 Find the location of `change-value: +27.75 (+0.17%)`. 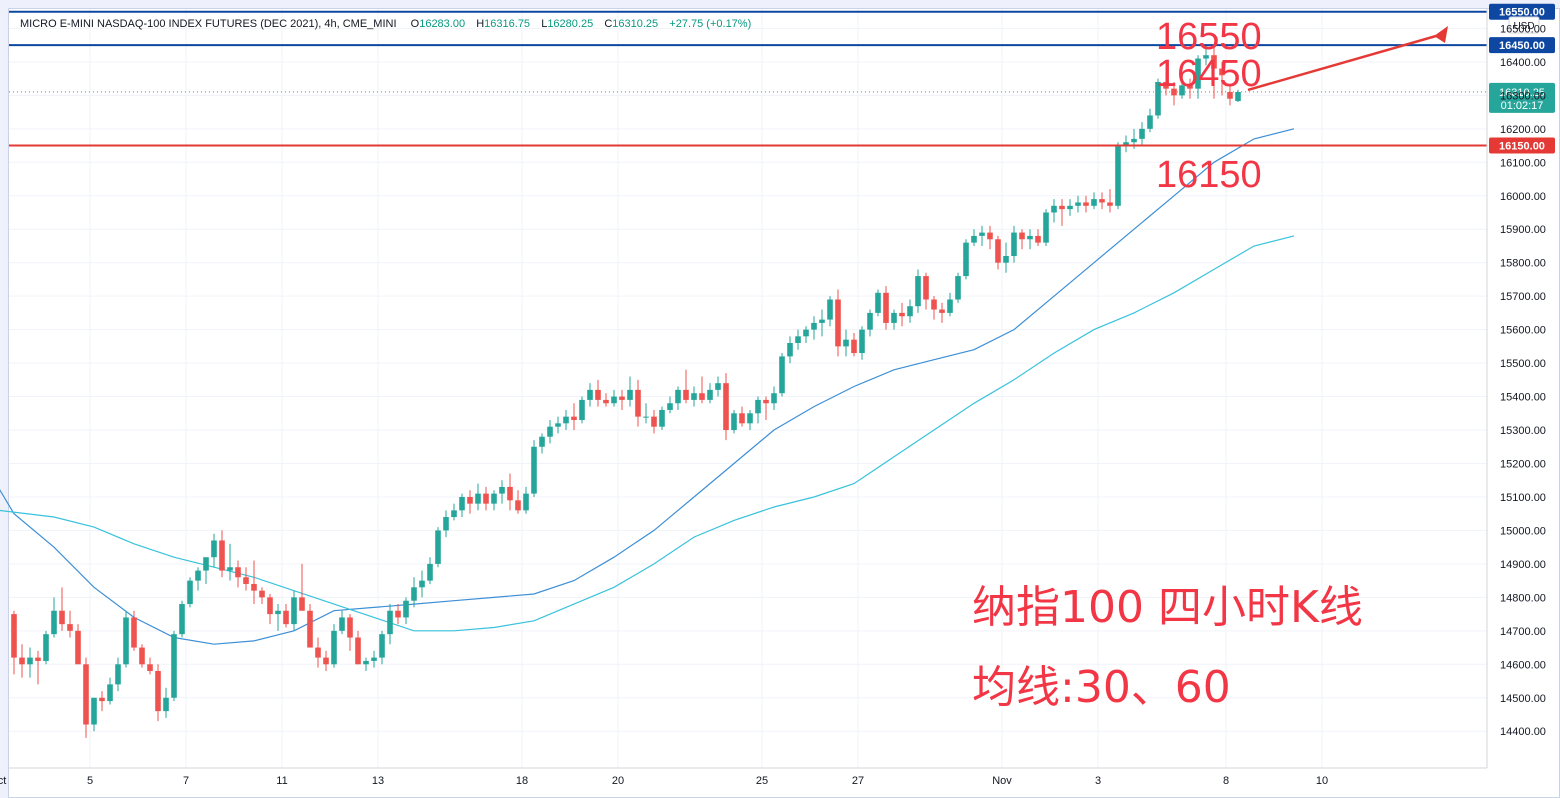

change-value: +27.75 (+0.17%) is located at coordinates (710, 24).